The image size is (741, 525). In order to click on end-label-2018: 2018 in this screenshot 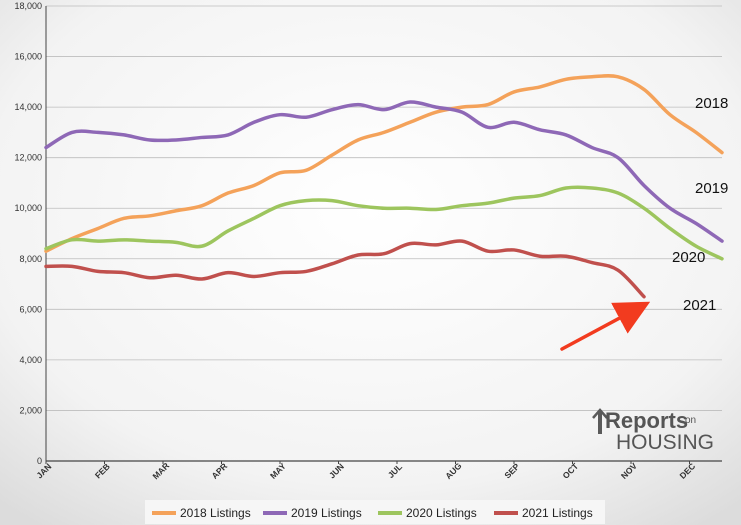, I will do `click(711, 103)`.